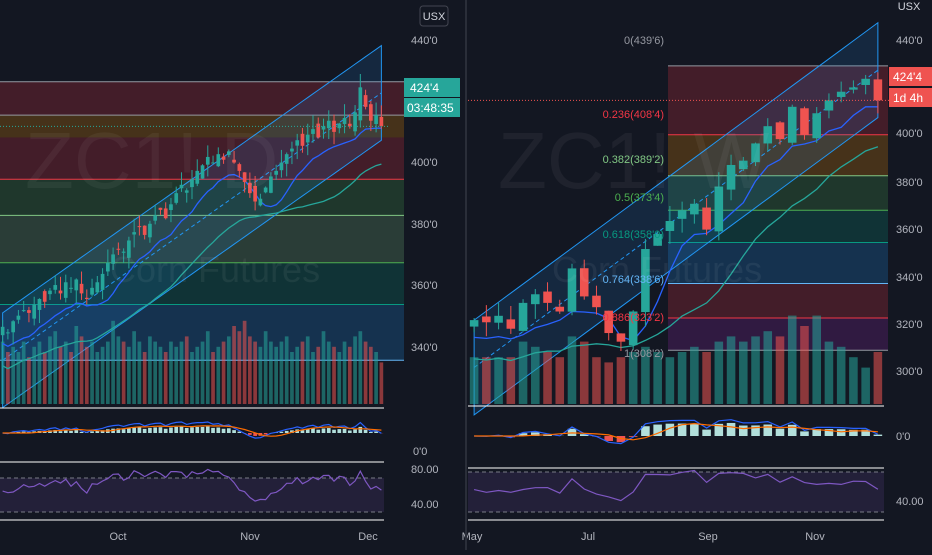 This screenshot has height=555, width=932. Describe the element at coordinates (434, 17) in the screenshot. I see `left-currency-label: USX` at that location.